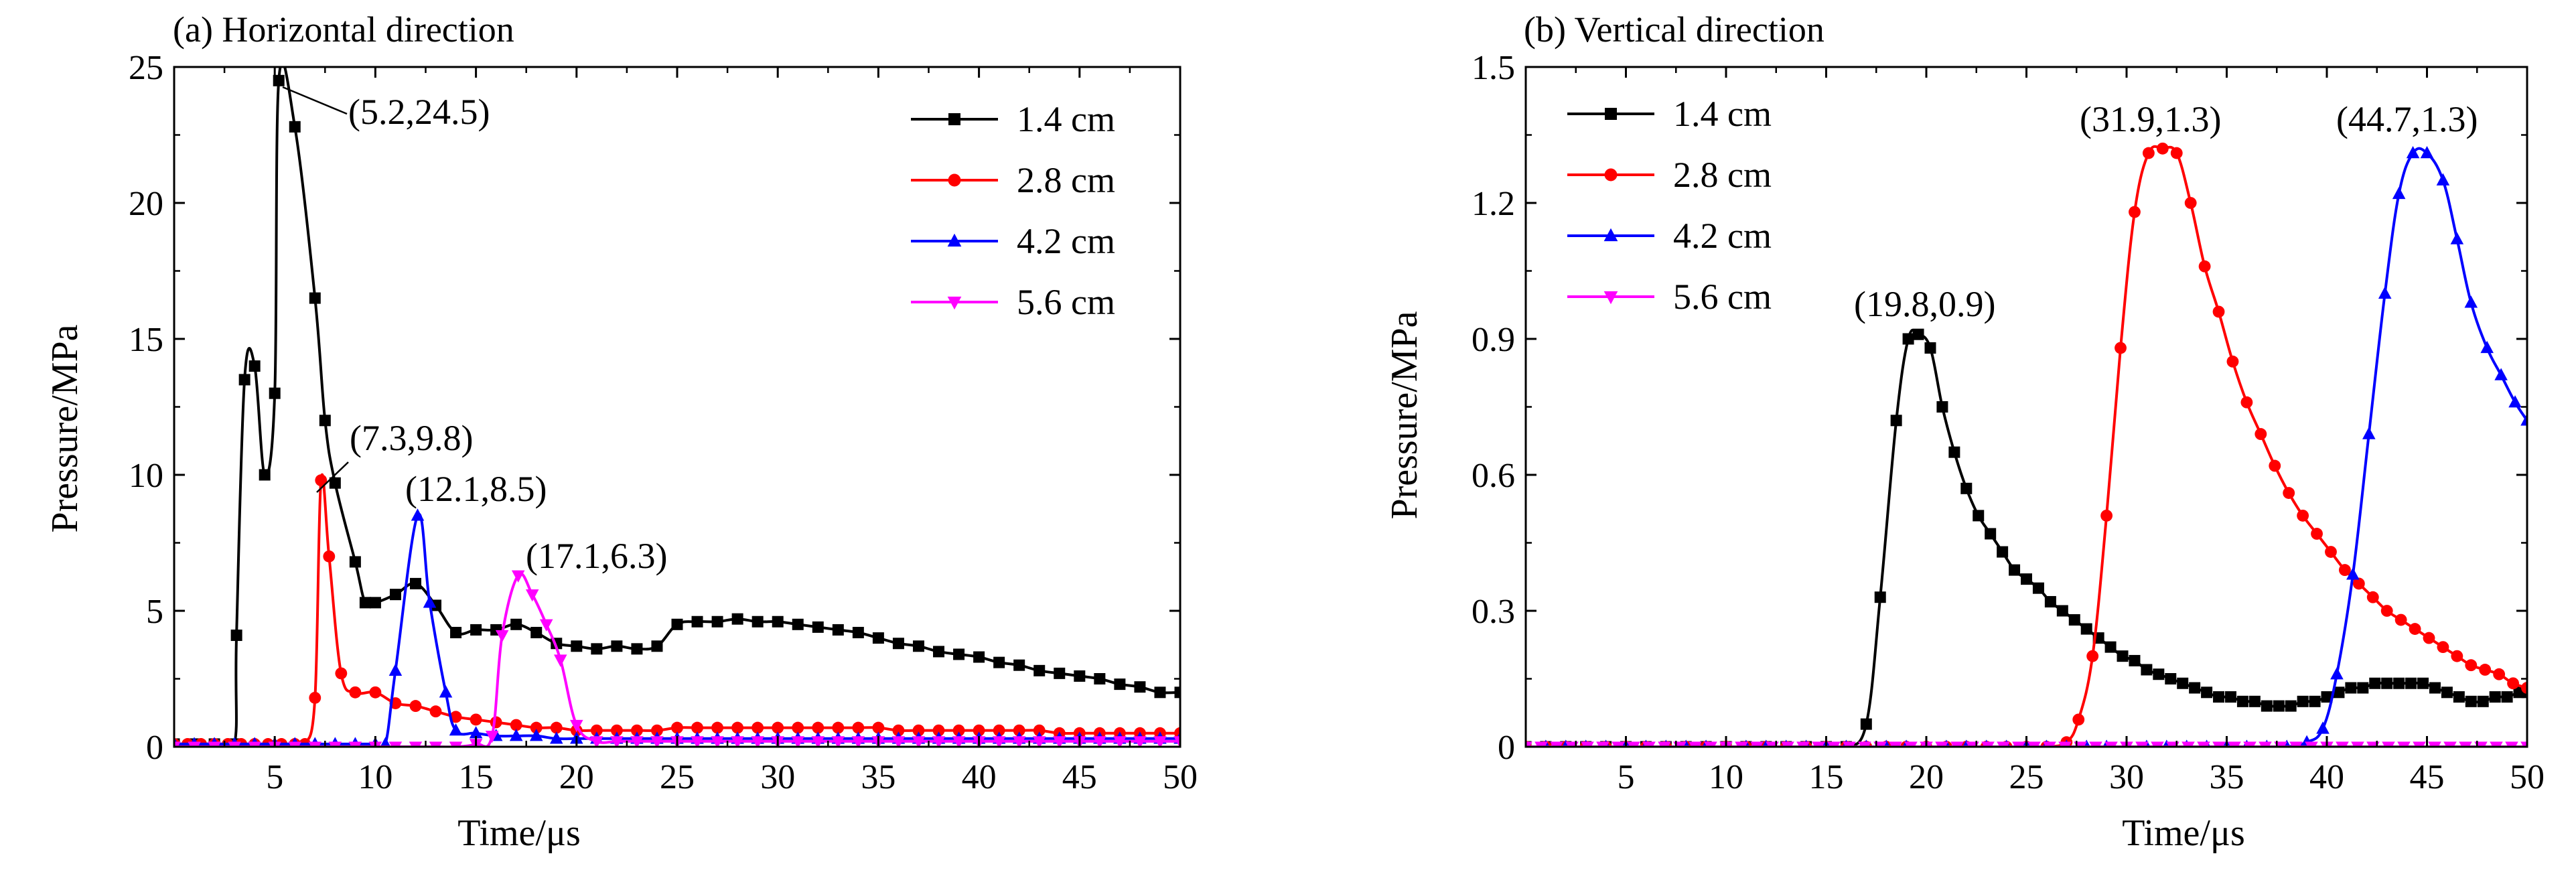 The height and width of the screenshot is (870, 2576). What do you see at coordinates (979, 777) in the screenshot?
I see `x-tick-label: 40` at bounding box center [979, 777].